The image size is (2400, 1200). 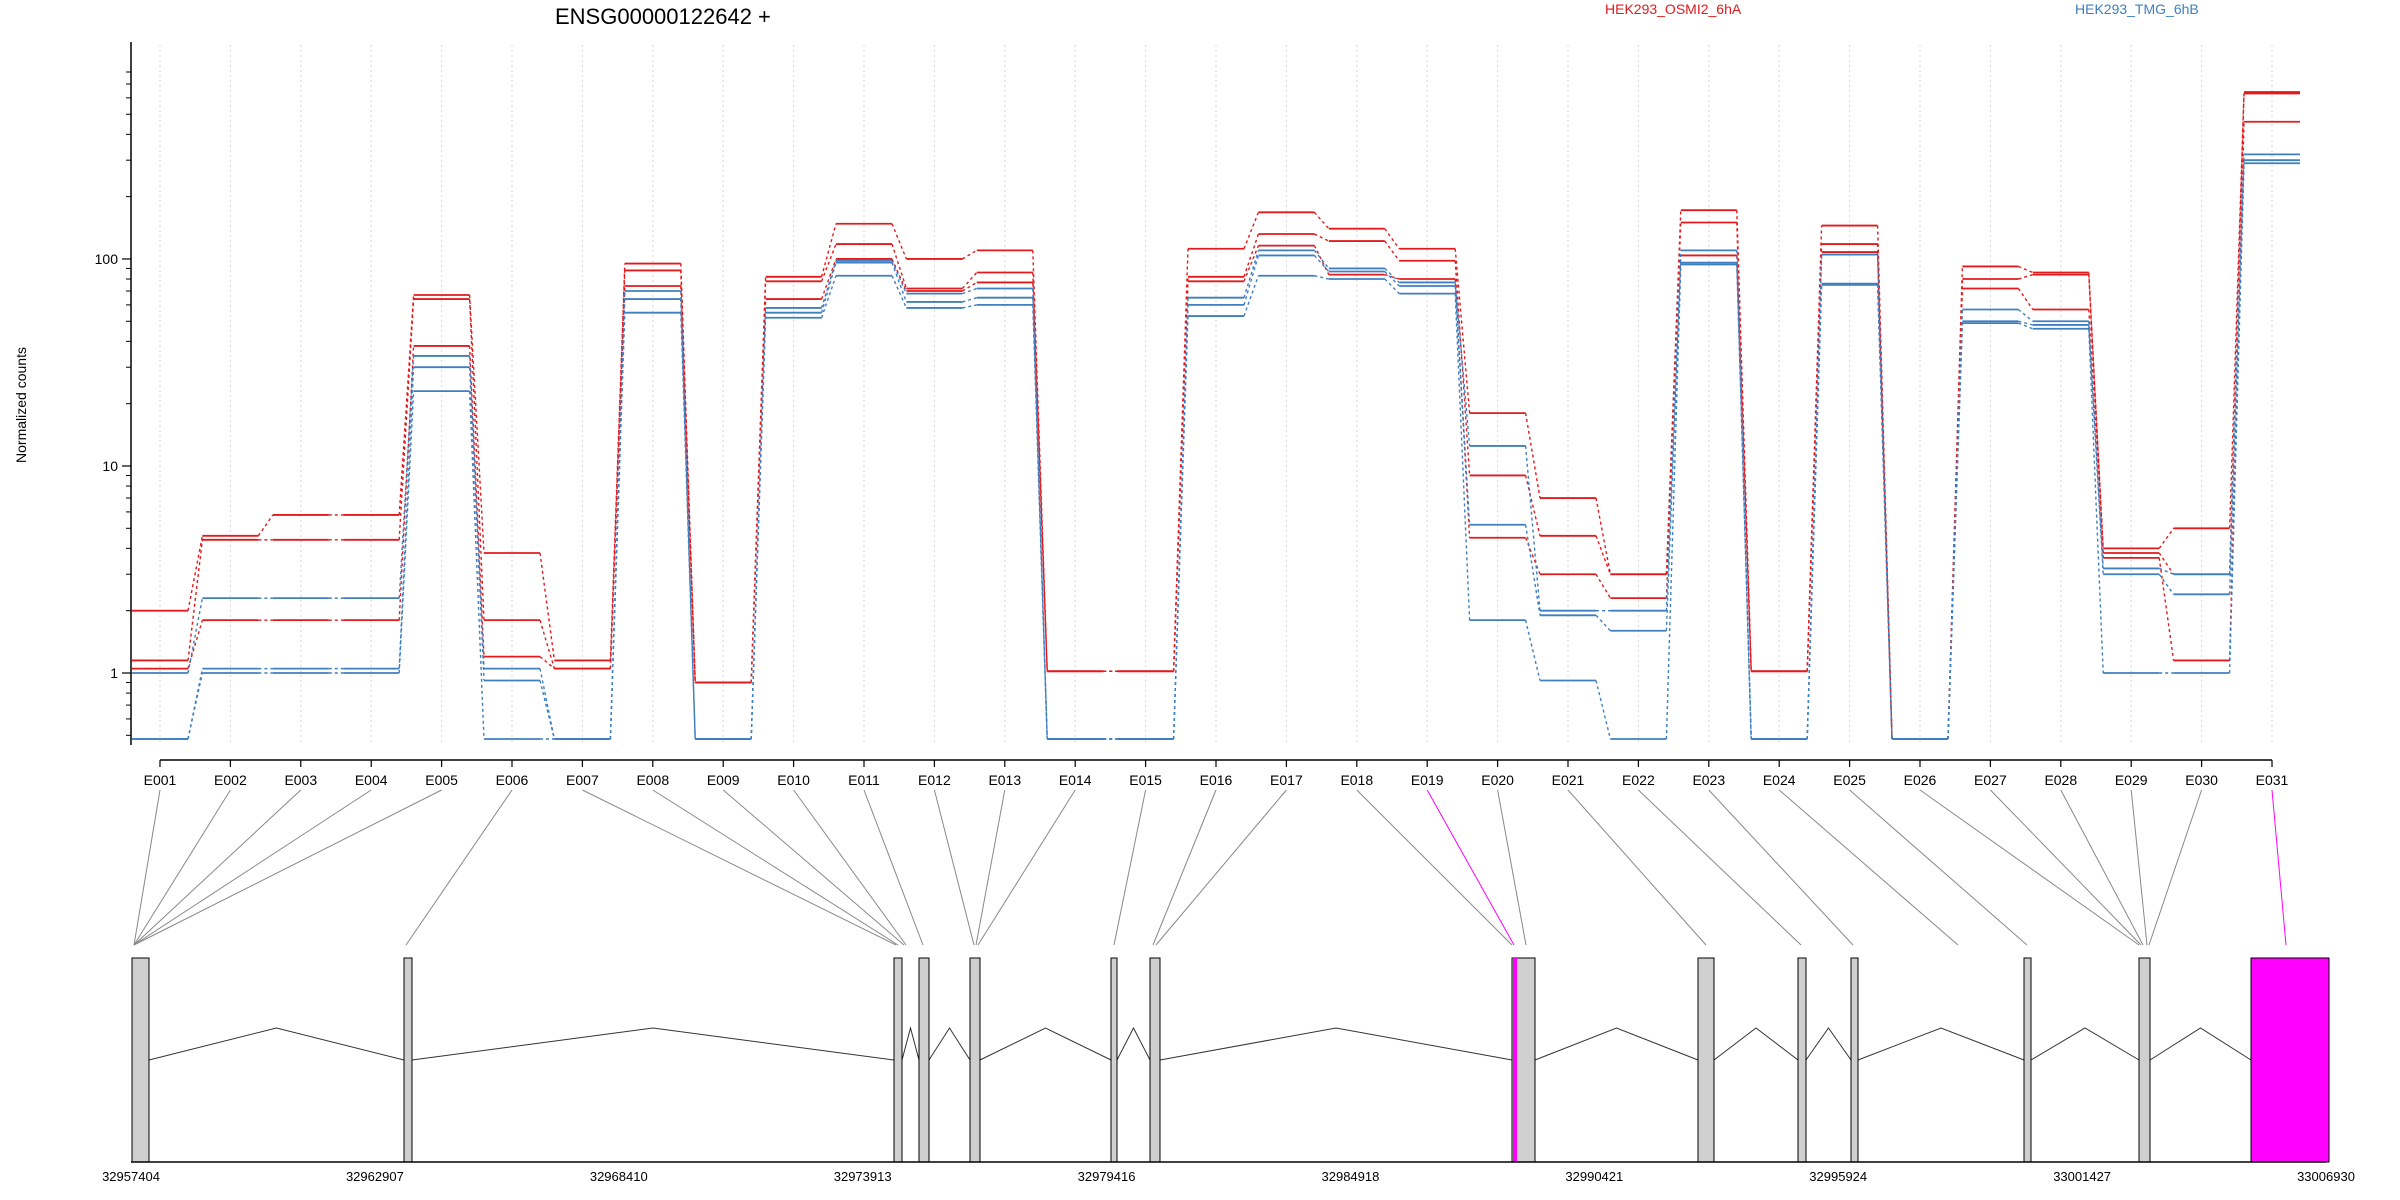 What do you see at coordinates (1470, 867) in the screenshot?
I see `connector-e019` at bounding box center [1470, 867].